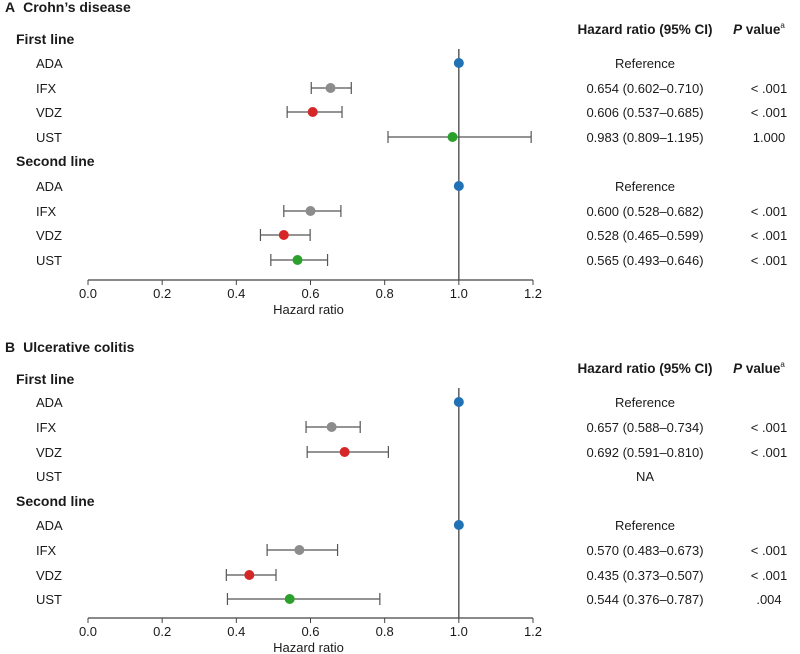 The width and height of the screenshot is (800, 654). I want to click on panel-title: B Ulcerative colitis, so click(70, 347).